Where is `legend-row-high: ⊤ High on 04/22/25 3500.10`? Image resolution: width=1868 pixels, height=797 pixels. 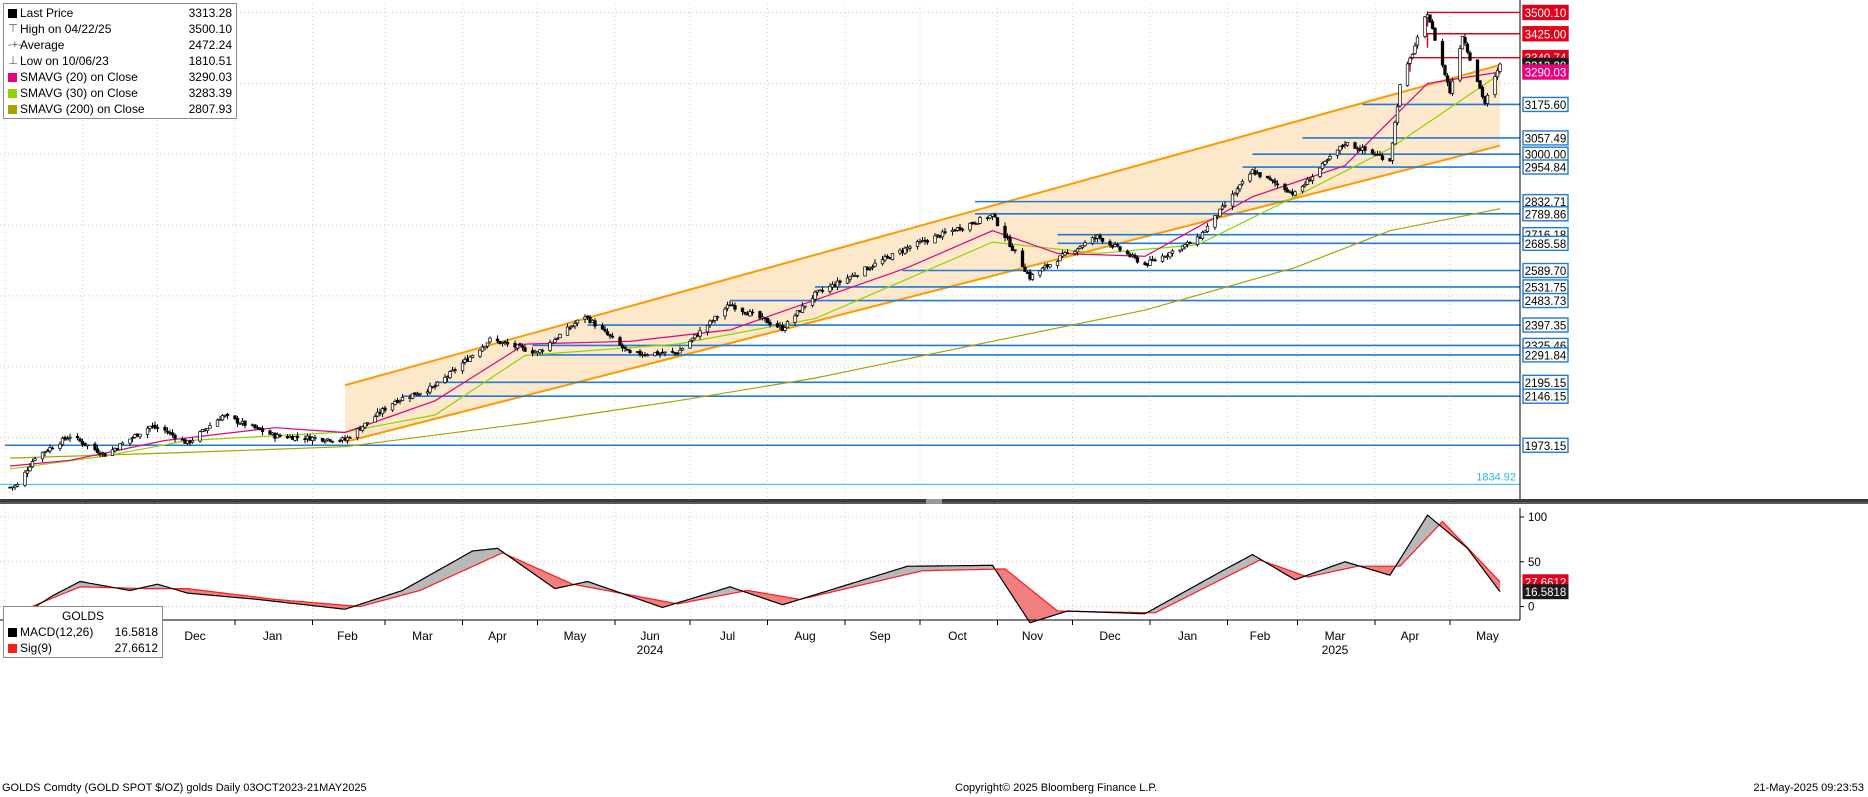 legend-row-high: ⊤ High on 04/22/25 3500.10 is located at coordinates (120, 29).